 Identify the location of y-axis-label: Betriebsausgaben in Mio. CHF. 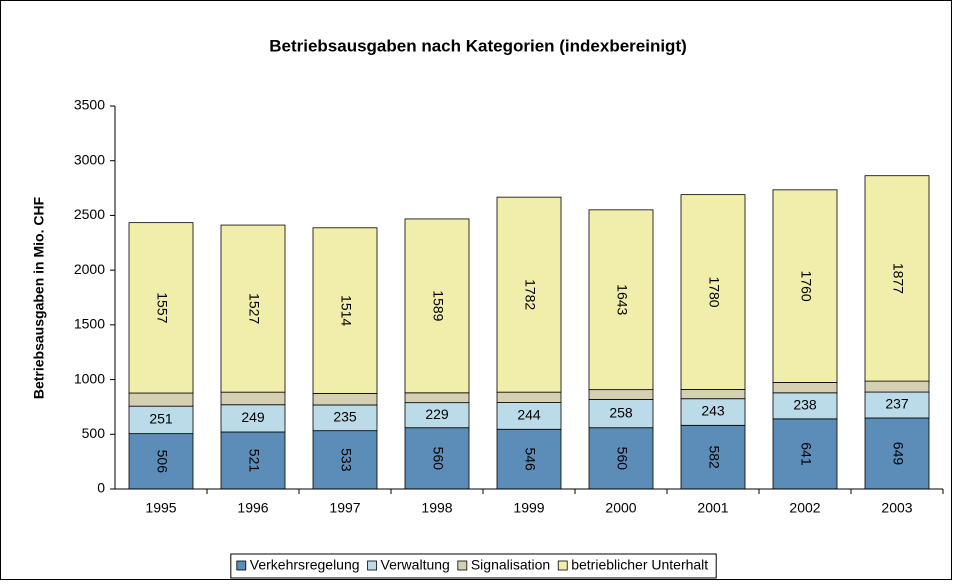
(39, 297).